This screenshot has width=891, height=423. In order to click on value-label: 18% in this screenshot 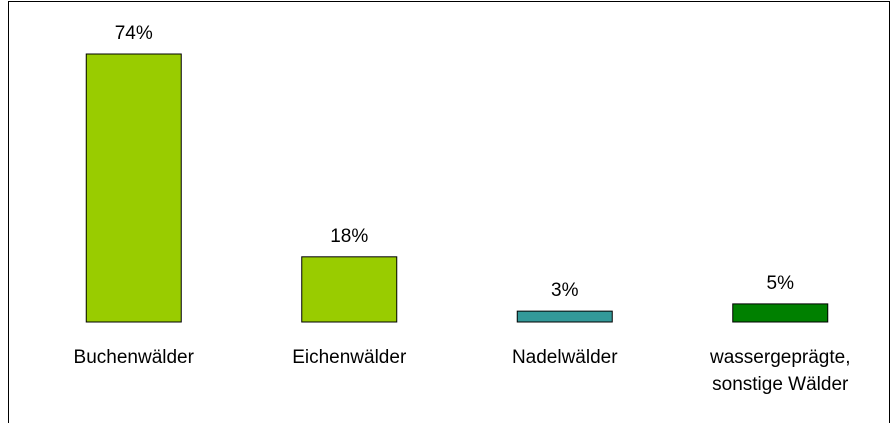, I will do `click(349, 236)`.